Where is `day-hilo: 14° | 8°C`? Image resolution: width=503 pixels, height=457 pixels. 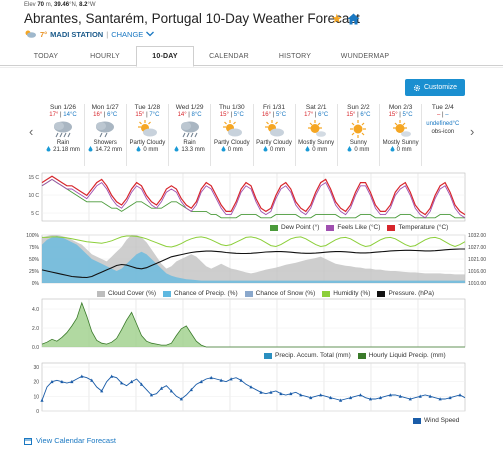 day-hilo: 14° | 8°C is located at coordinates (189, 115).